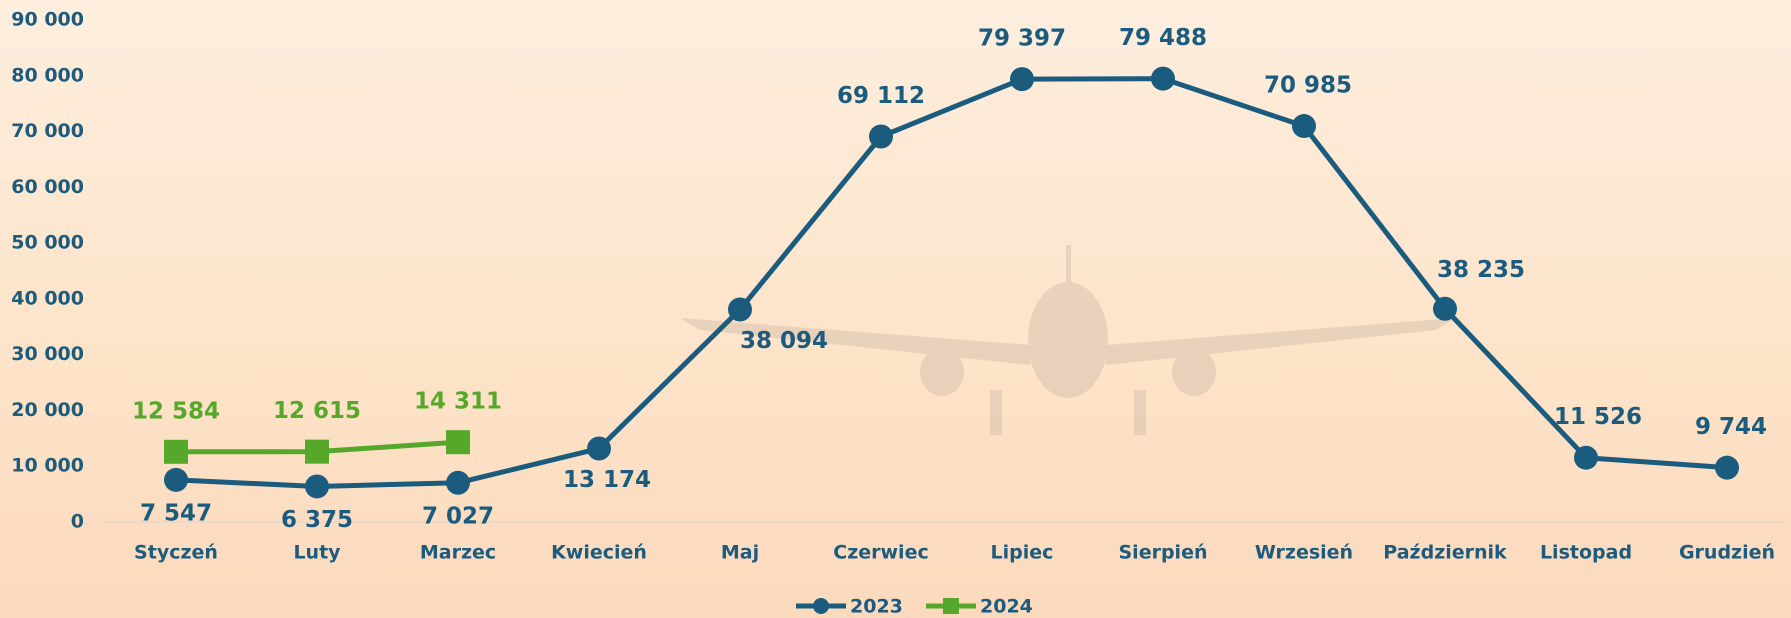 Image resolution: width=1791 pixels, height=618 pixels. Describe the element at coordinates (1727, 553) in the screenshot. I see `x-tick-label: Grudzień` at that location.